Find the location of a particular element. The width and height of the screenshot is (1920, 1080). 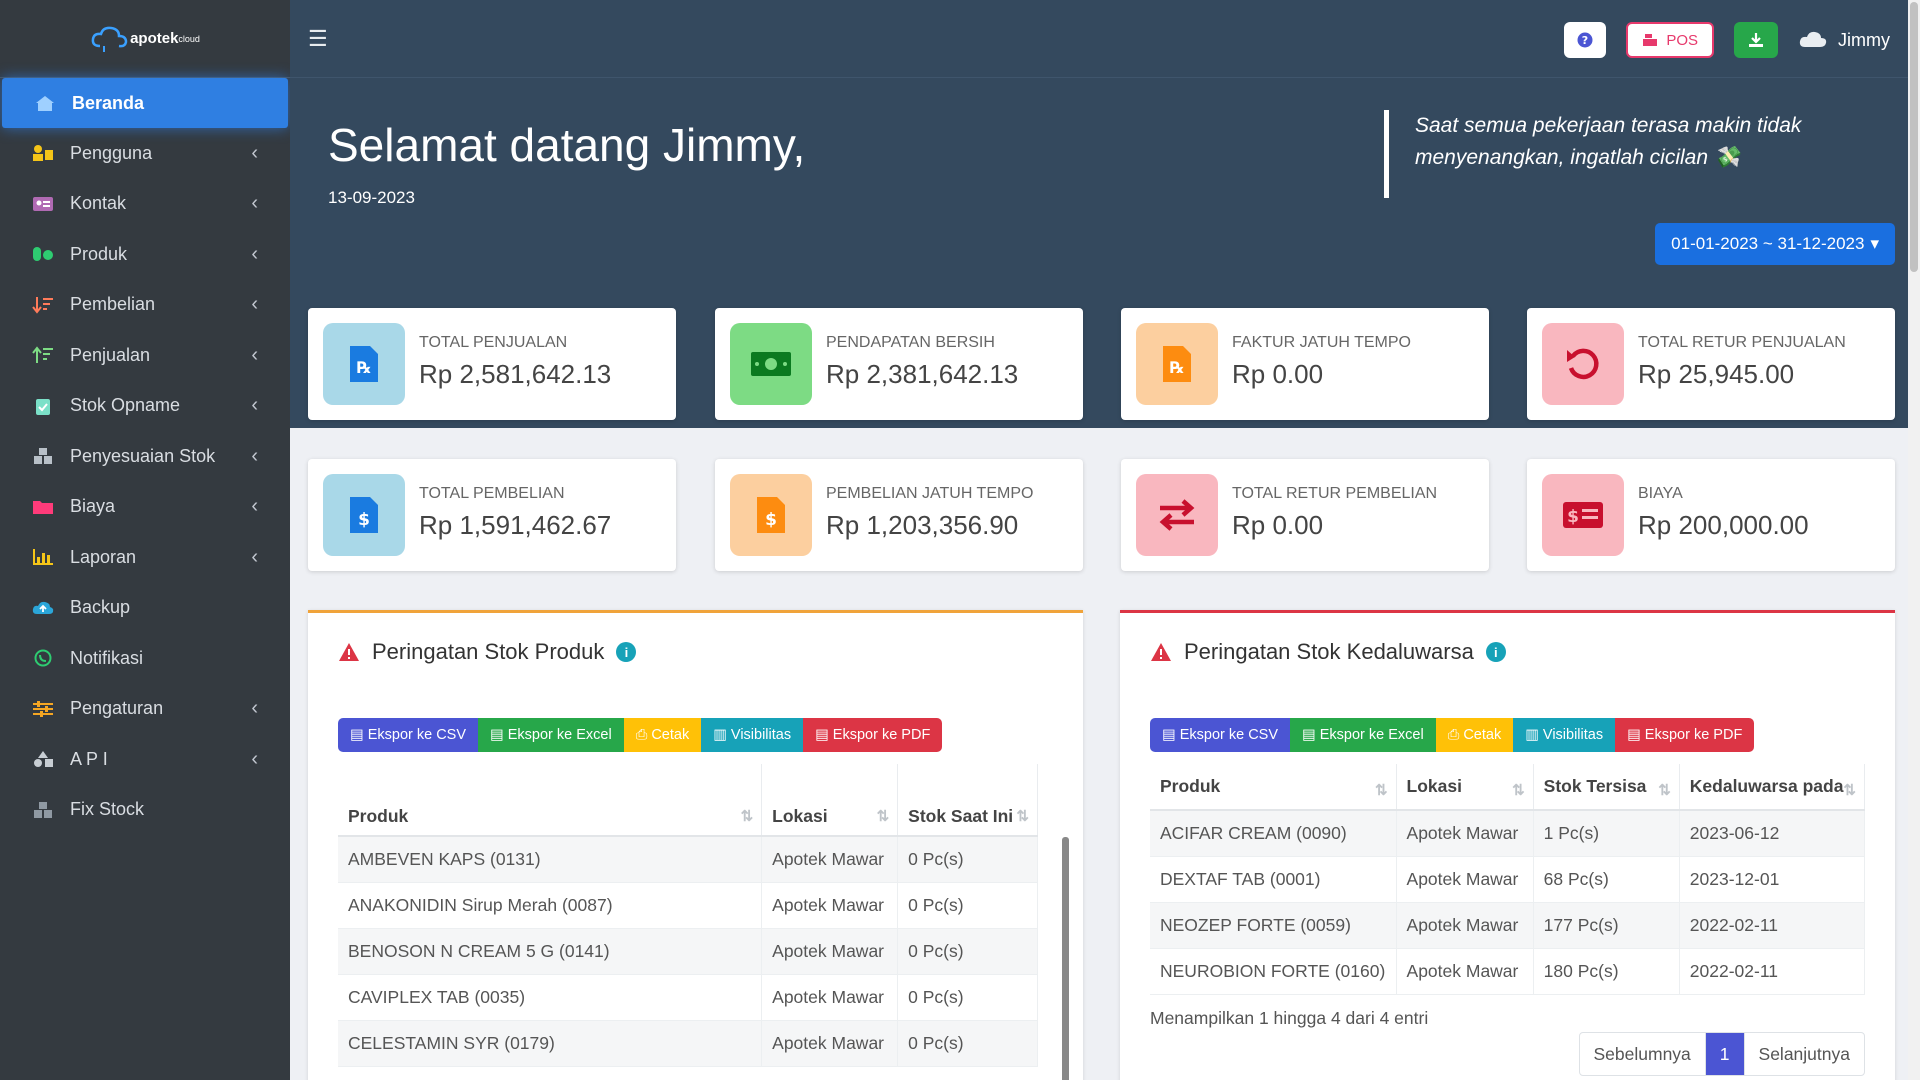

sidebar-item-laporan: Laporan ‹ is located at coordinates (145, 557).